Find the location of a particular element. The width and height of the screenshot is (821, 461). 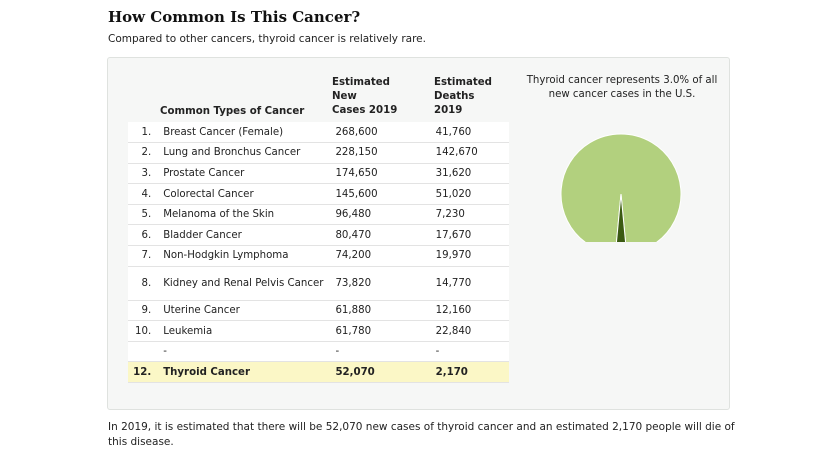

col-header-new-cases: Estimated New Cases 2019 is located at coordinates (365, 96).